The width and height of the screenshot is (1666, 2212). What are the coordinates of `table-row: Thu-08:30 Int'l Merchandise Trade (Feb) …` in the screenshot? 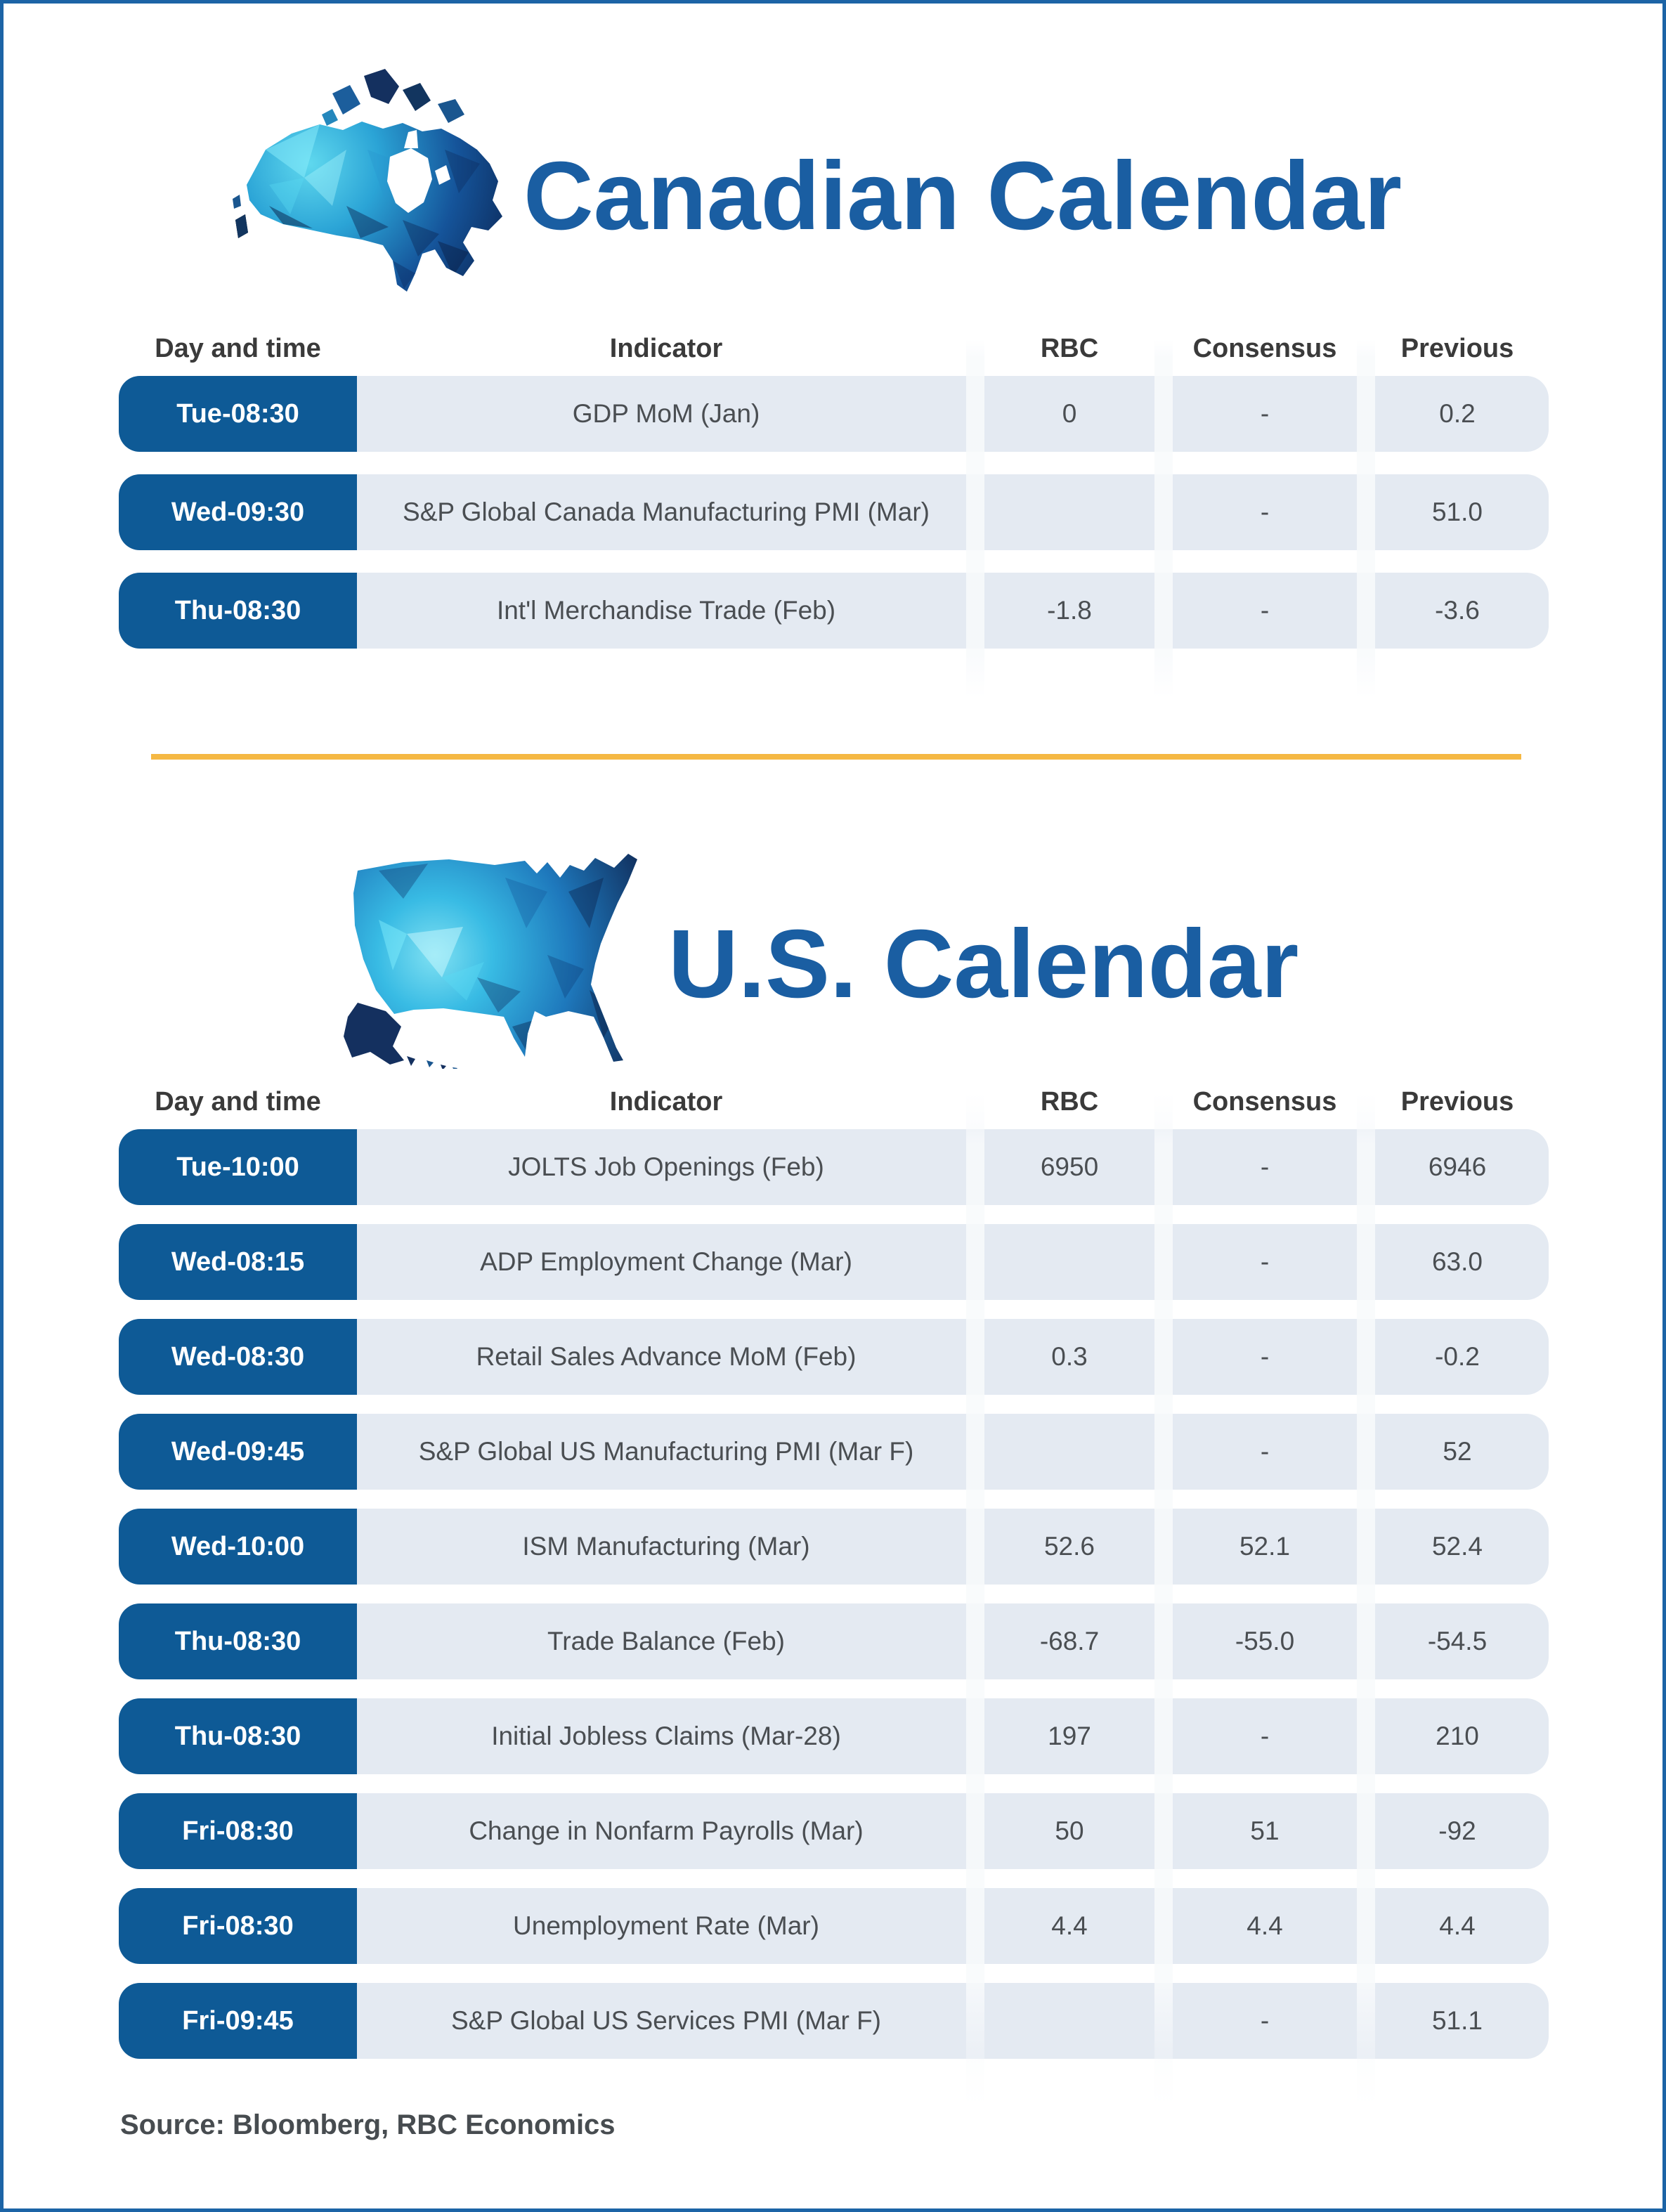 It's located at (834, 611).